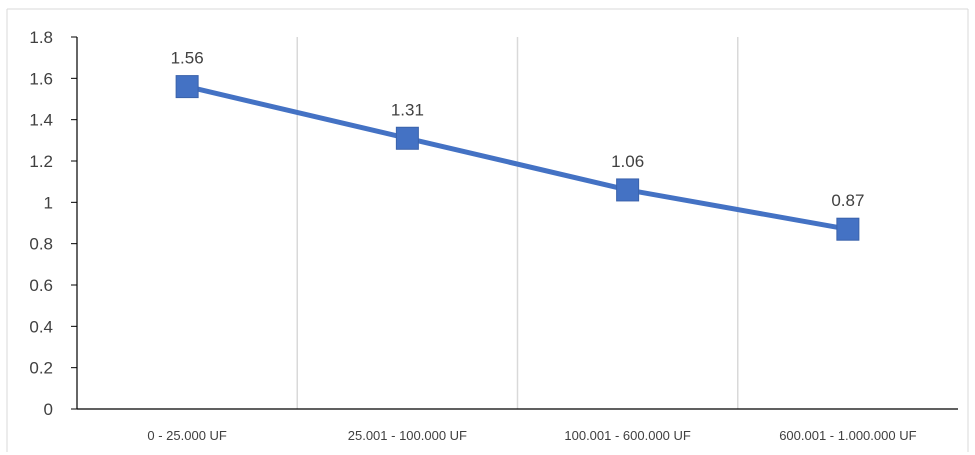  I want to click on y-tick-label: 0.8, so click(41, 244).